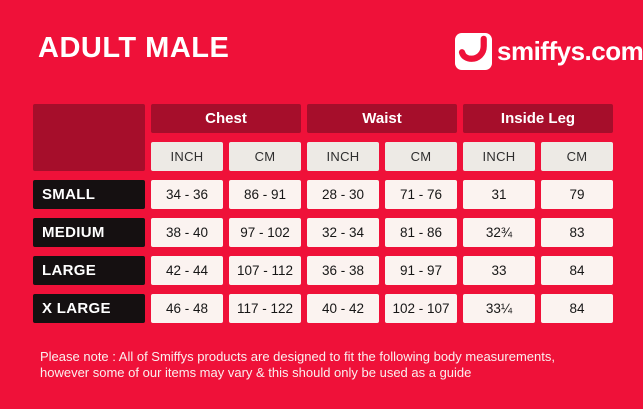 The image size is (643, 409). Describe the element at coordinates (226, 118) in the screenshot. I see `group-header-chest: Chest` at that location.